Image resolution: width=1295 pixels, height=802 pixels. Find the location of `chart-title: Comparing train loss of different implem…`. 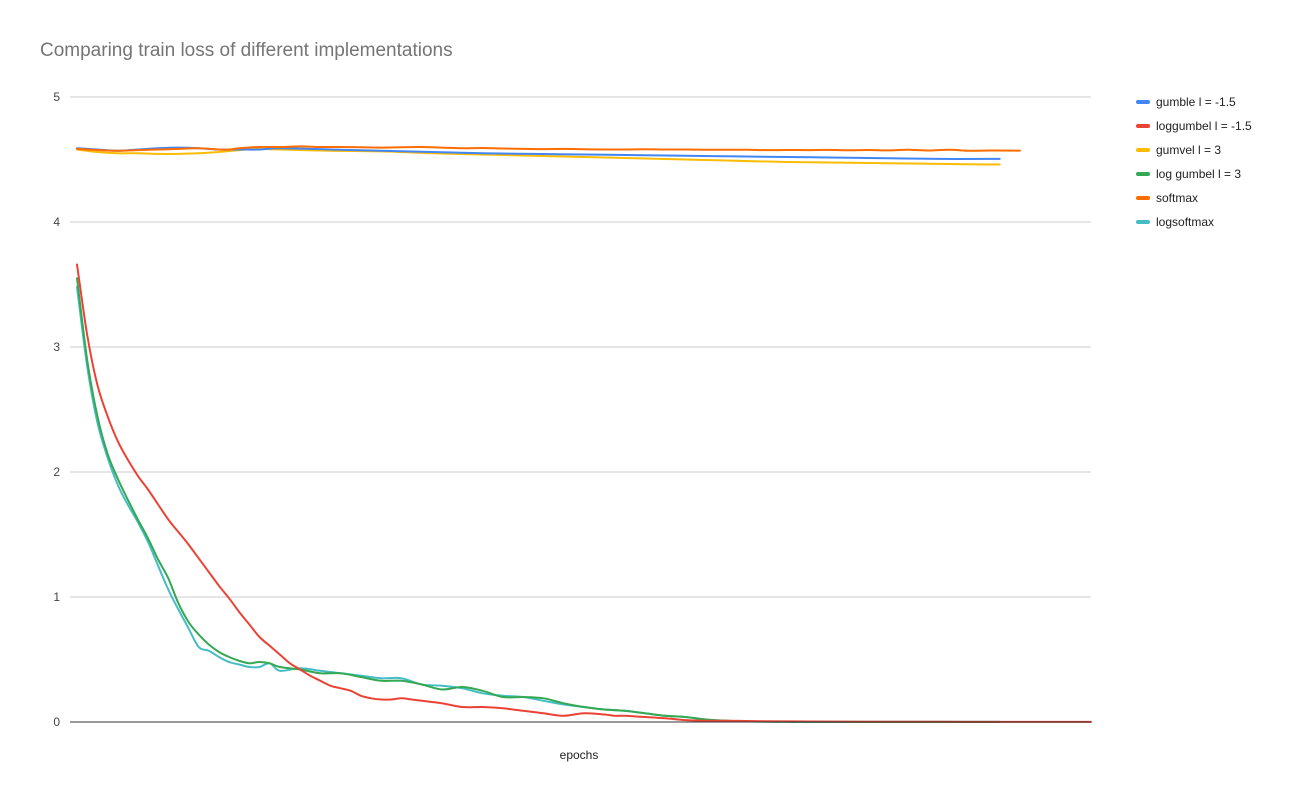

chart-title: Comparing train loss of different implem… is located at coordinates (246, 50).